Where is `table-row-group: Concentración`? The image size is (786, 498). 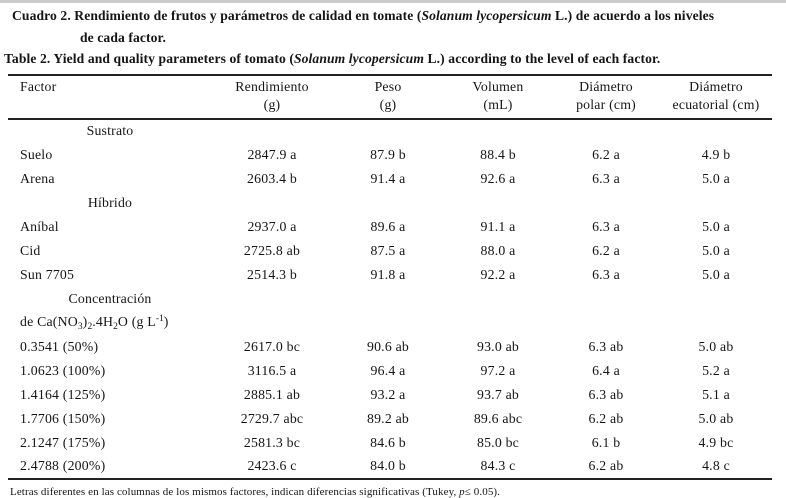
table-row-group: Concentración is located at coordinates (390, 299).